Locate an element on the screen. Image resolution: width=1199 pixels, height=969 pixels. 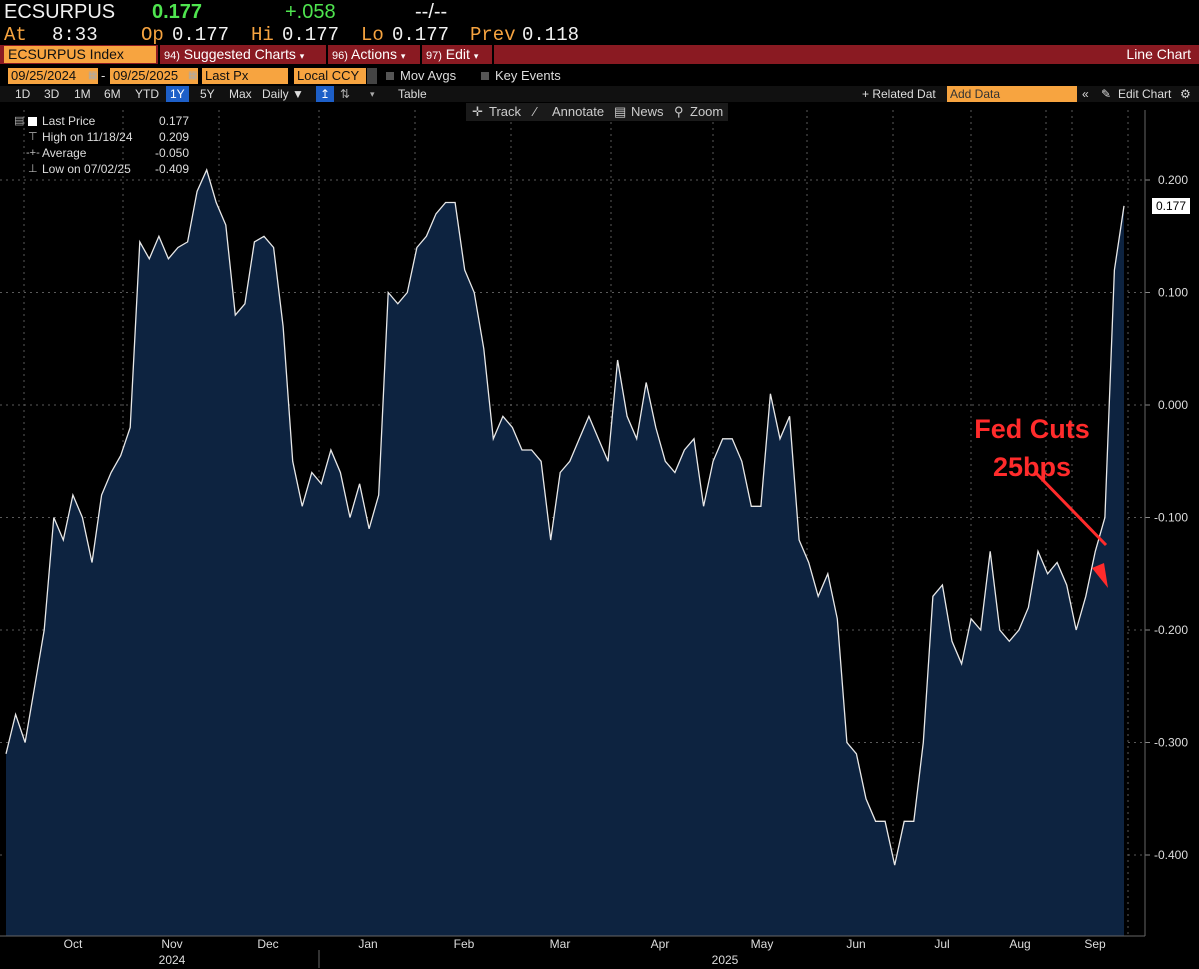
end-date-field: 09/25/2025 is located at coordinates (154, 76).